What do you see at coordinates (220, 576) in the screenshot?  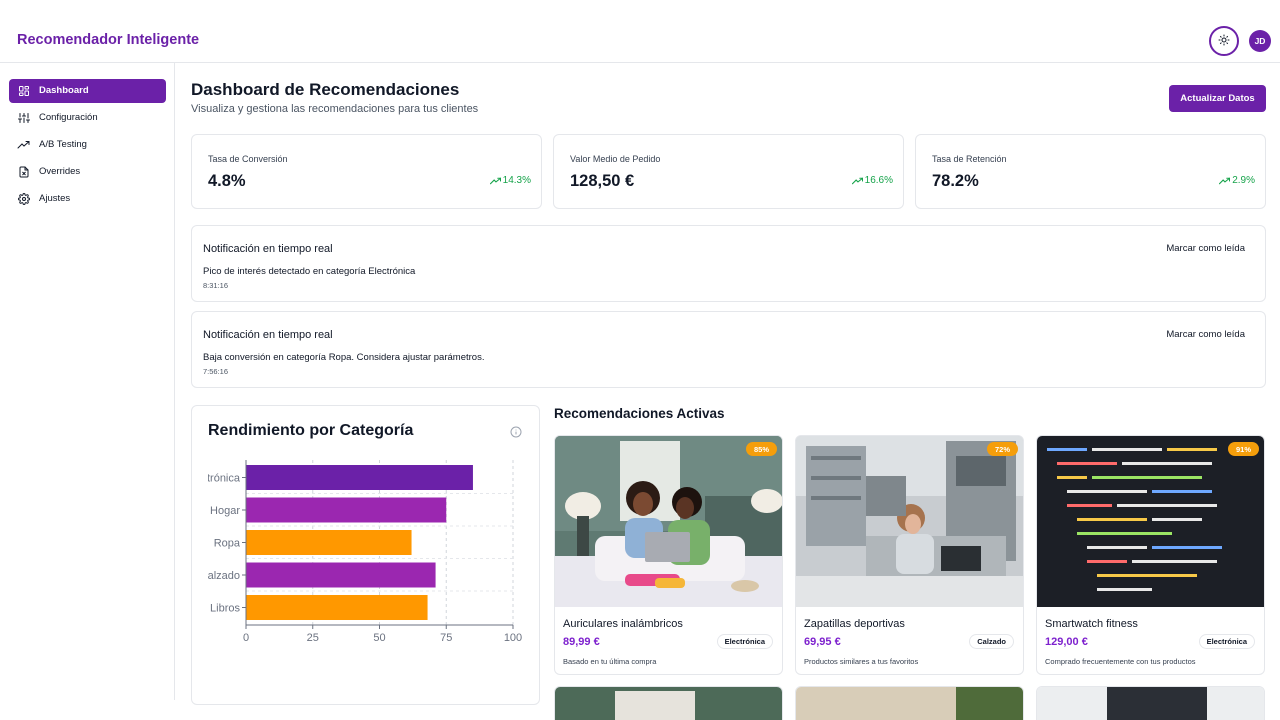 I see `y-tick-label: Calzado` at bounding box center [220, 576].